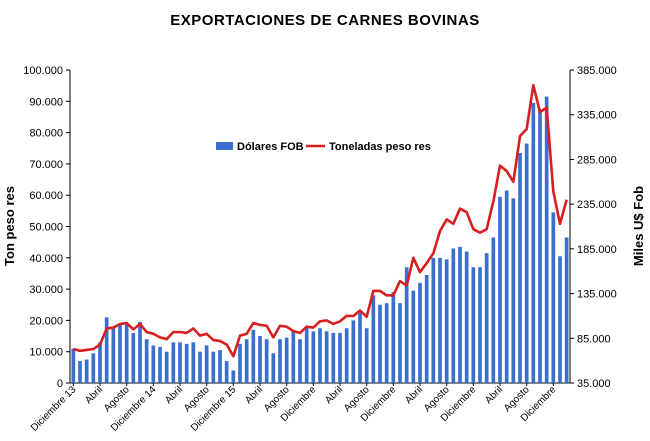 The height and width of the screenshot is (441, 650). What do you see at coordinates (46, 321) in the screenshot?
I see `left-tick-label: 20.000` at bounding box center [46, 321].